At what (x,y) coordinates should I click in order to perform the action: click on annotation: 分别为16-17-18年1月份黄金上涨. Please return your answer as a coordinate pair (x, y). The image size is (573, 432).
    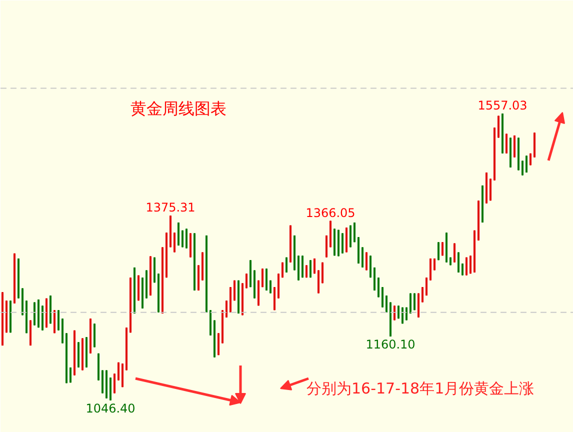
    Looking at the image, I should click on (420, 389).